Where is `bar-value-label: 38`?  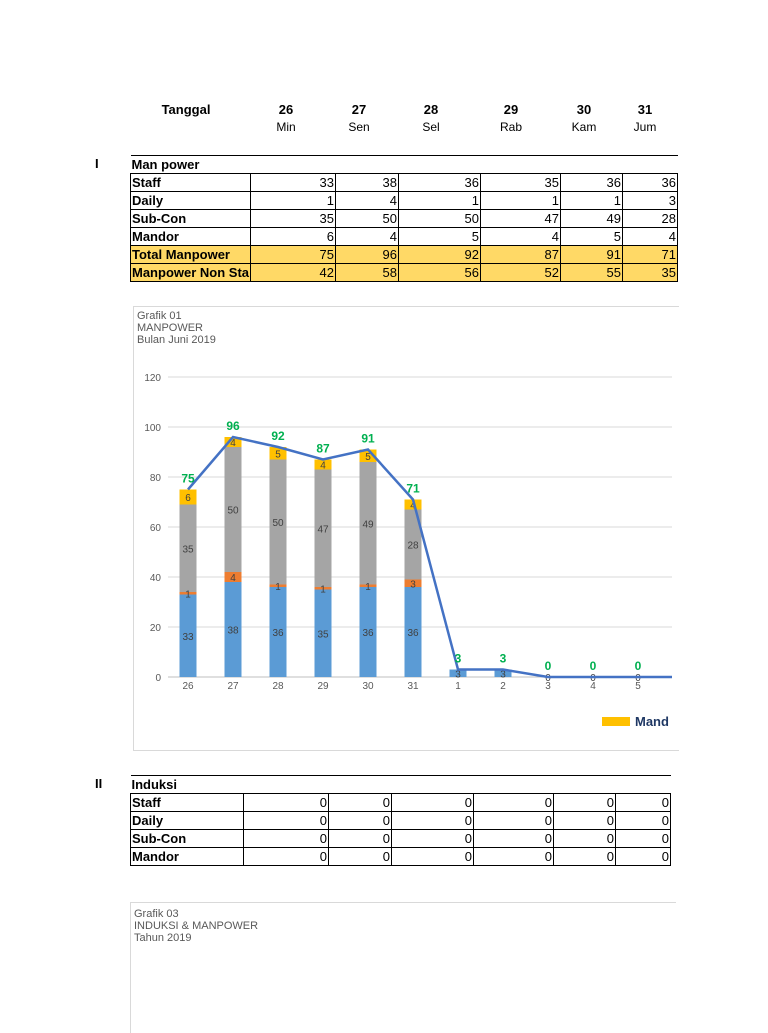 bar-value-label: 38 is located at coordinates (233, 631).